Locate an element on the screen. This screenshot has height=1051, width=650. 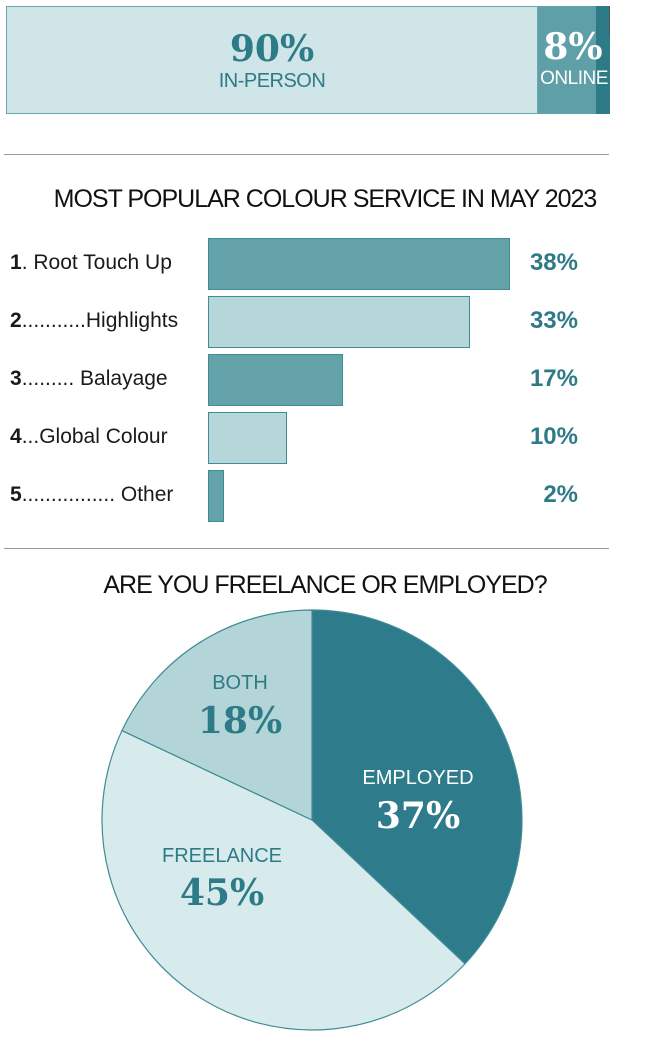
in-person-segment is located at coordinates (272, 60).